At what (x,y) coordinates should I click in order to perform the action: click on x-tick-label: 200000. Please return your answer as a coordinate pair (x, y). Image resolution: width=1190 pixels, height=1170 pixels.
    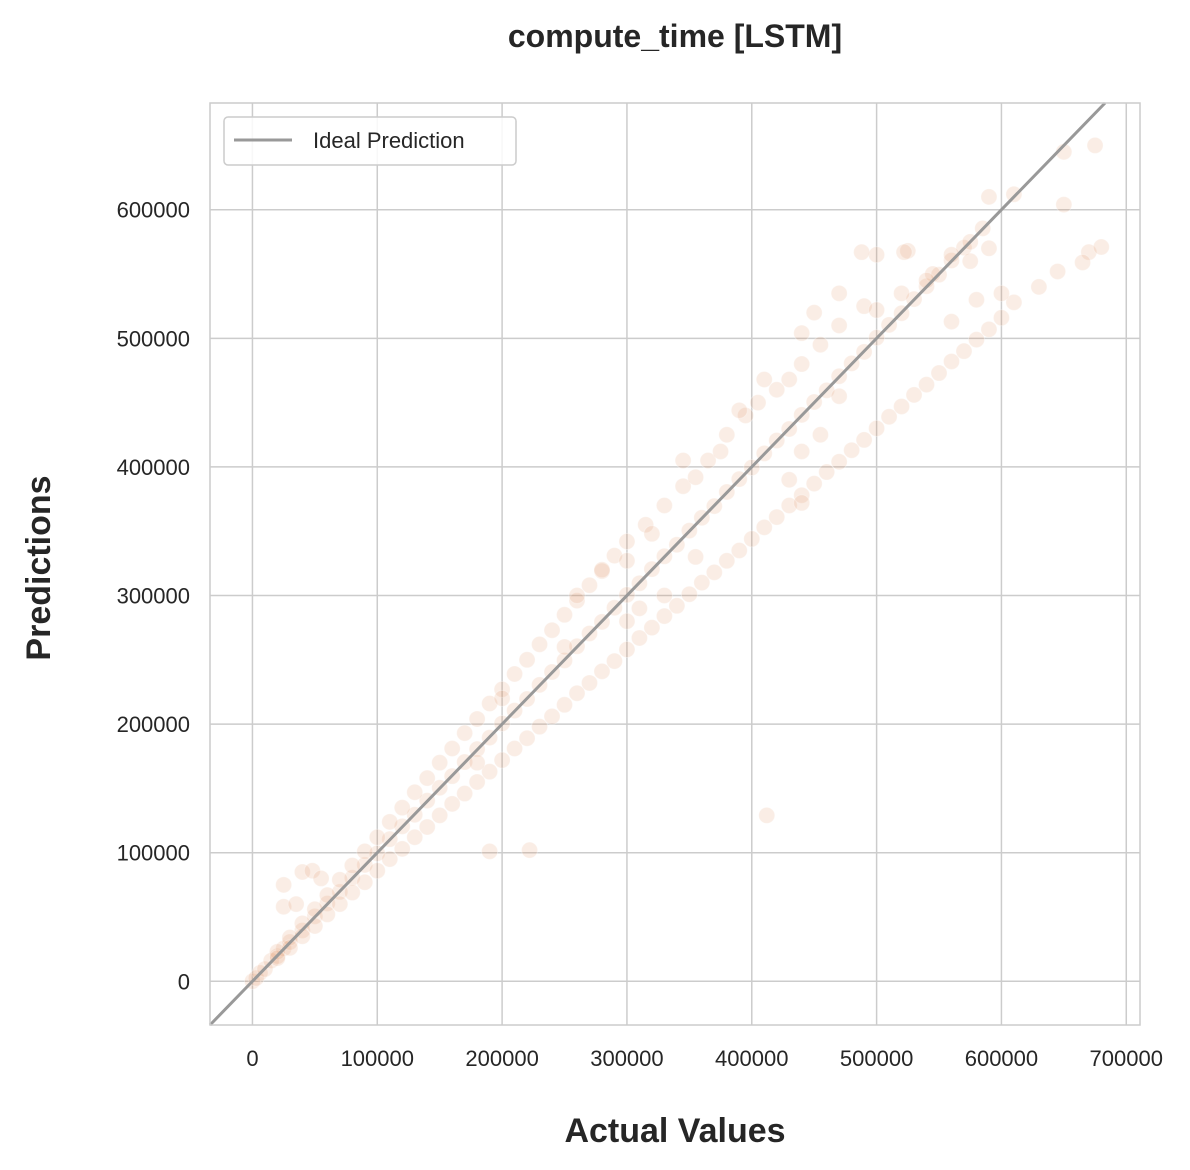
    Looking at the image, I should click on (501, 1058).